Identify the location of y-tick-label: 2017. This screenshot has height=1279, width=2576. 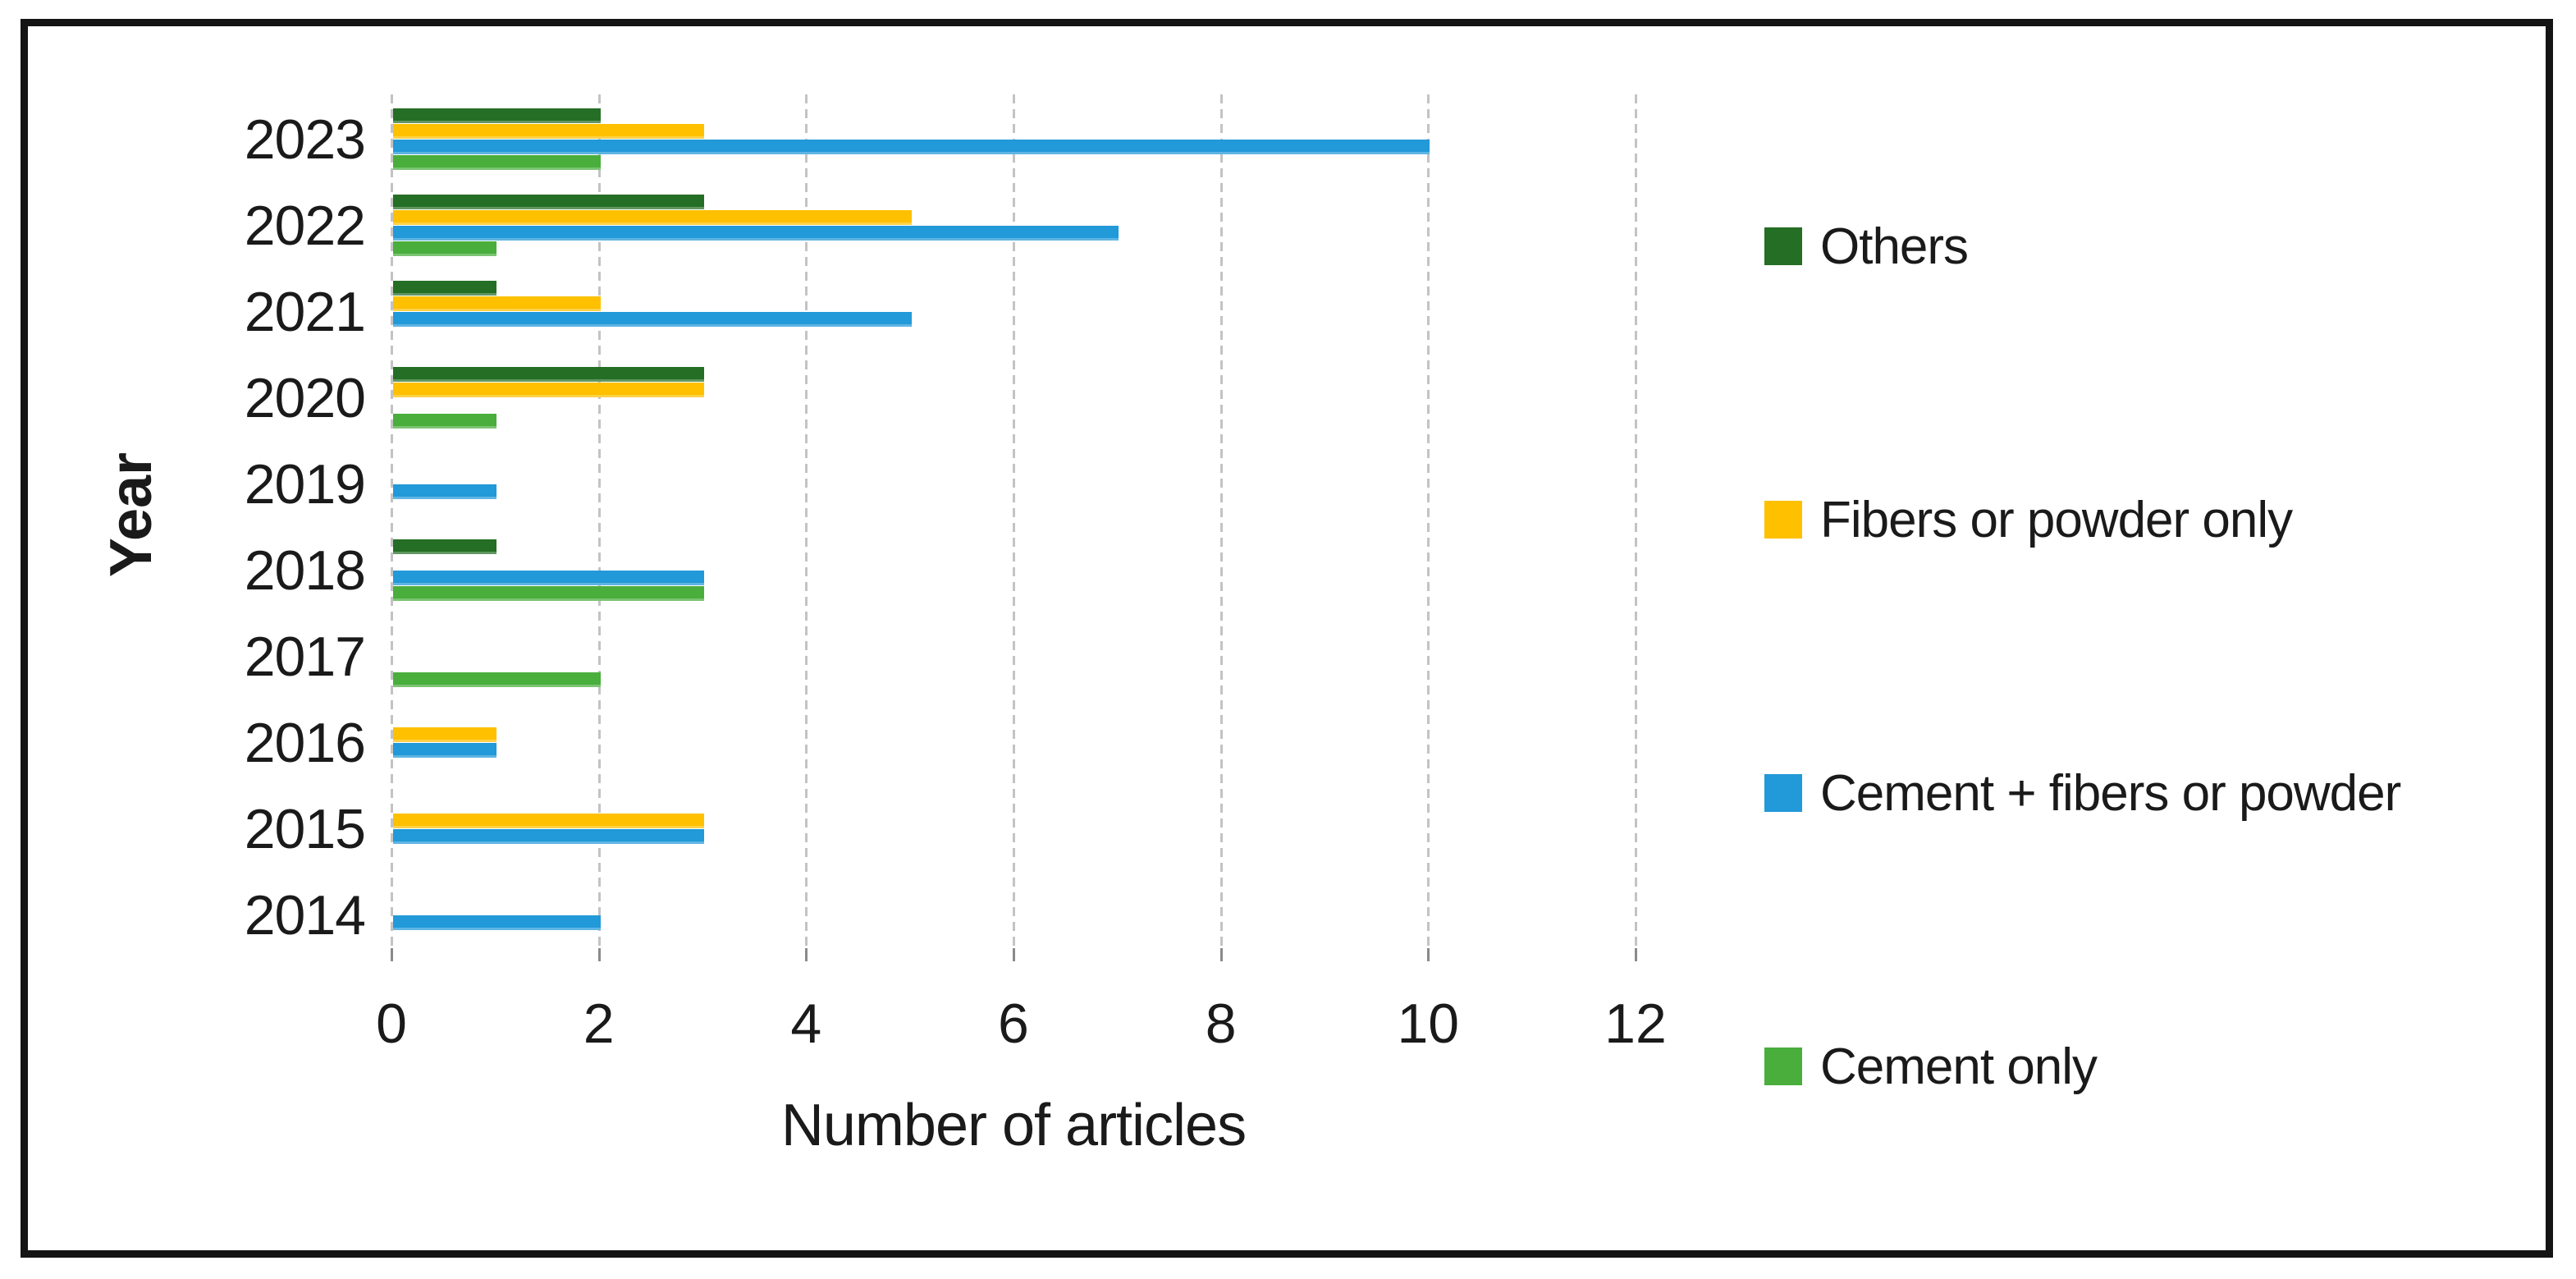
(305, 657).